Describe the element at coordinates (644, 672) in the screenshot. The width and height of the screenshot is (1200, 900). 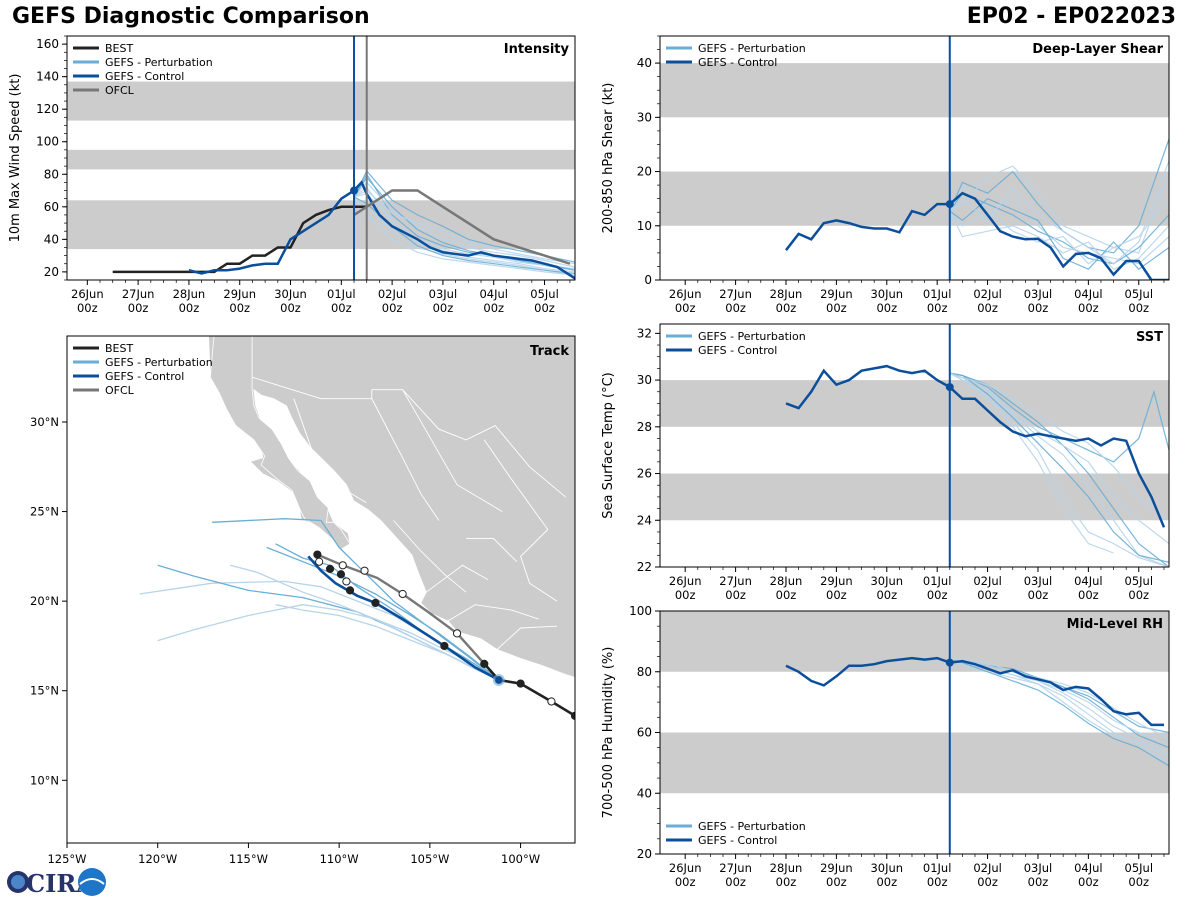
I see `rh-ytick-label-3: 80` at that location.